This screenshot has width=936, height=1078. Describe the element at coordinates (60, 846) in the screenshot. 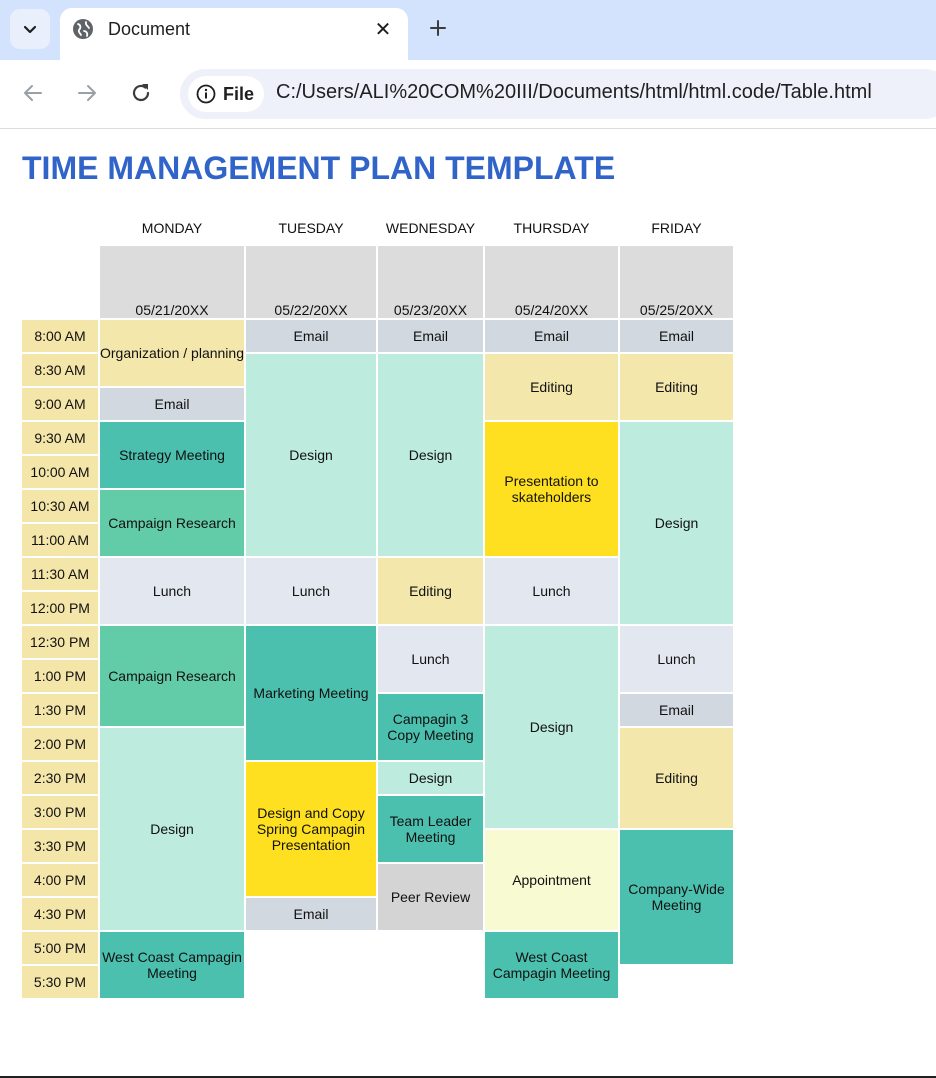

I see `time-slot: 3:30 PM` at that location.